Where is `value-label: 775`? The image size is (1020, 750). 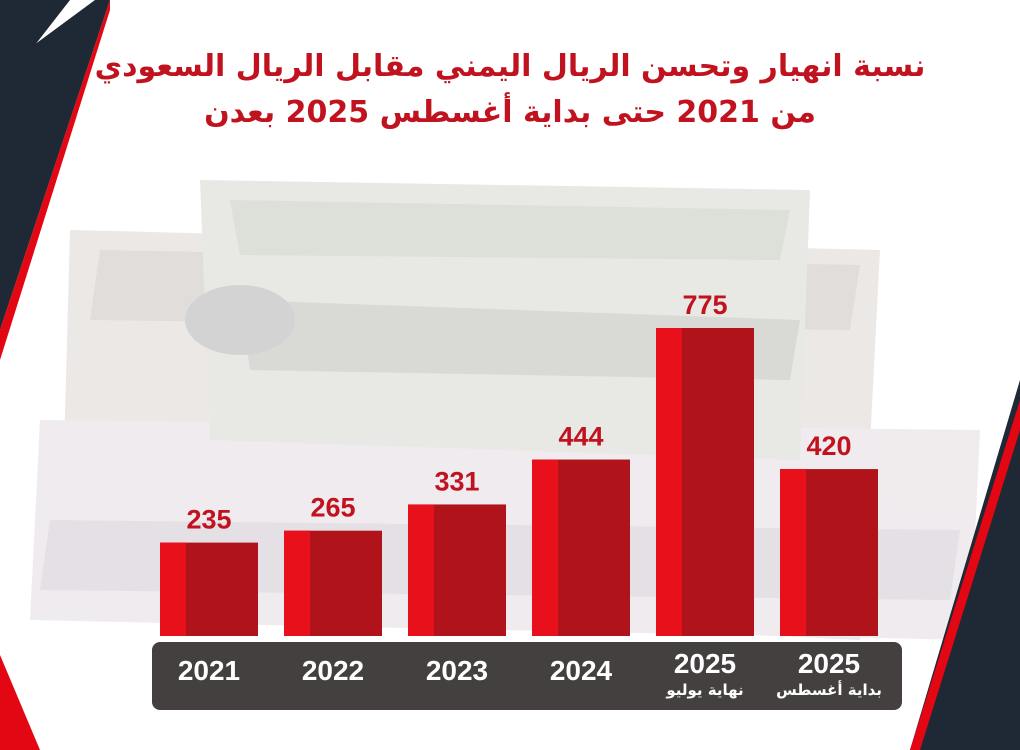
value-label: 775 is located at coordinates (704, 305).